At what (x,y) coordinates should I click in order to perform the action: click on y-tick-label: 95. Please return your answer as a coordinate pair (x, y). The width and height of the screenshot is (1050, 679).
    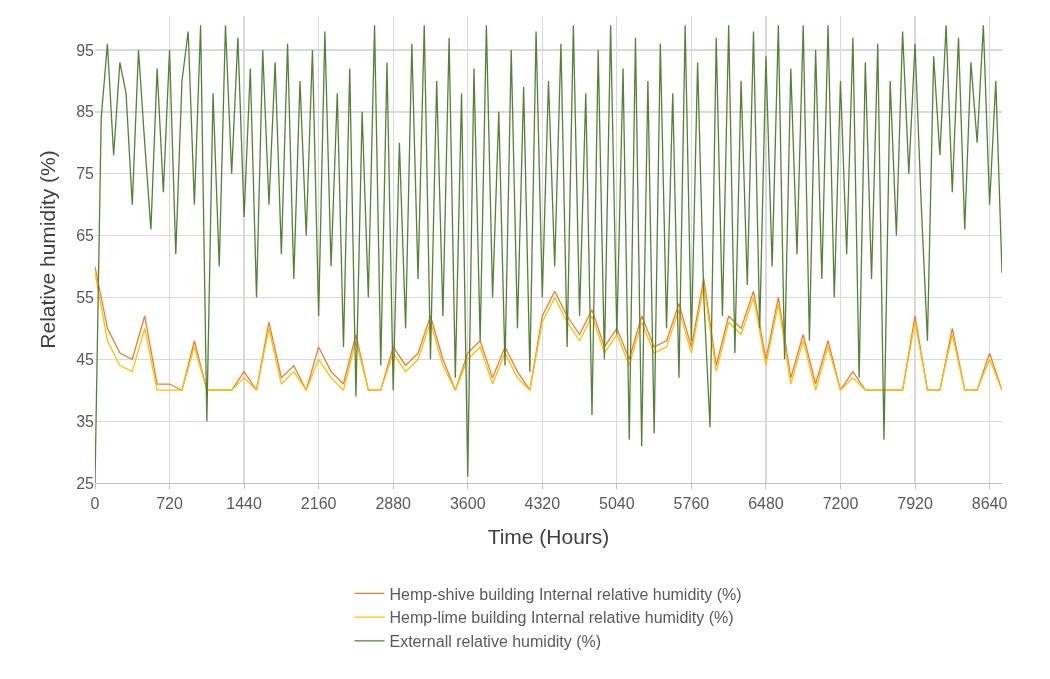
    Looking at the image, I should click on (85, 50).